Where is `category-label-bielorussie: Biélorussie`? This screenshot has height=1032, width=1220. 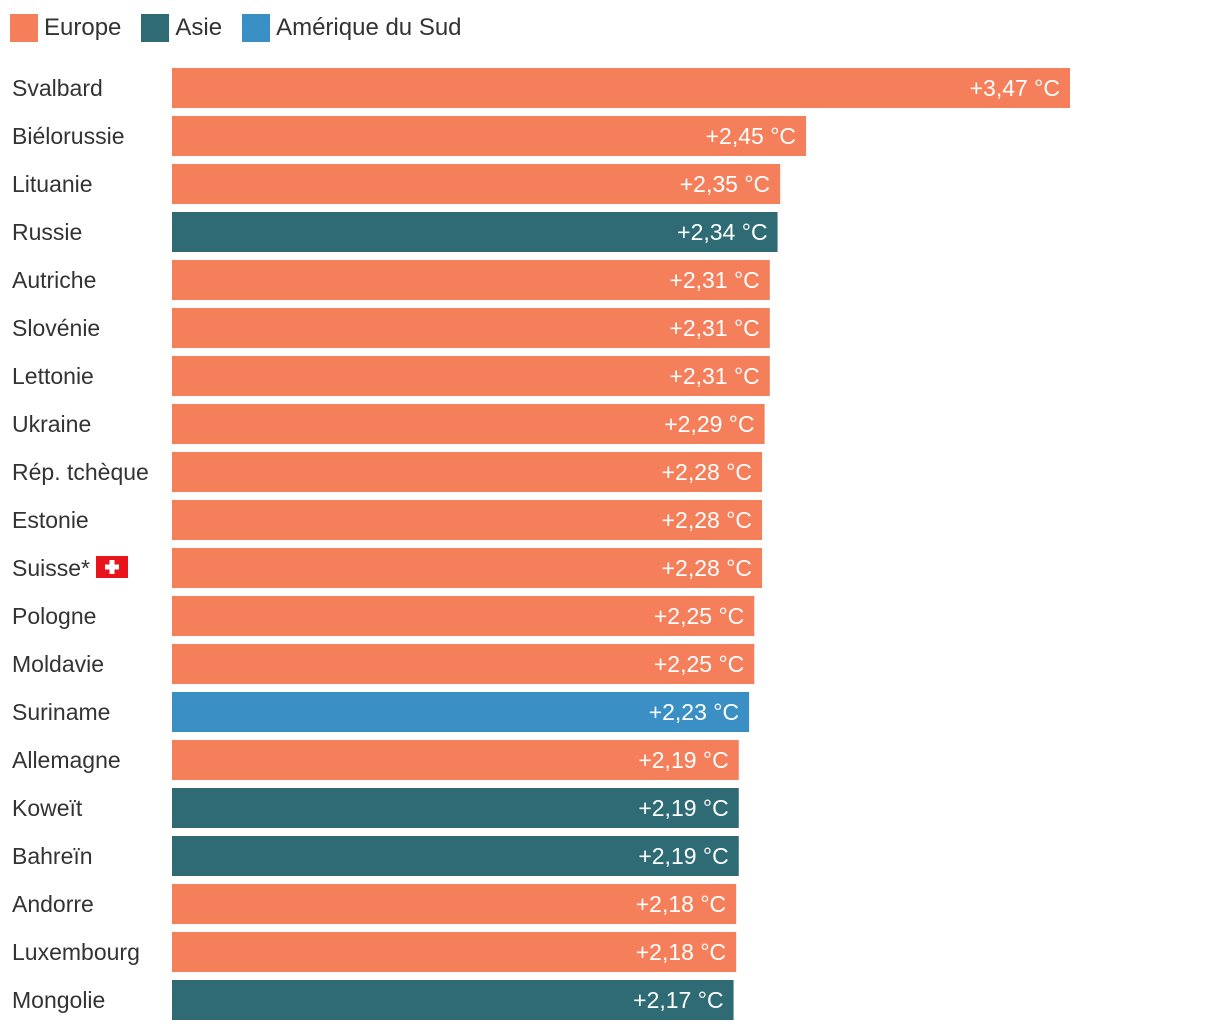
category-label-bielorussie: Biélorussie is located at coordinates (68, 136).